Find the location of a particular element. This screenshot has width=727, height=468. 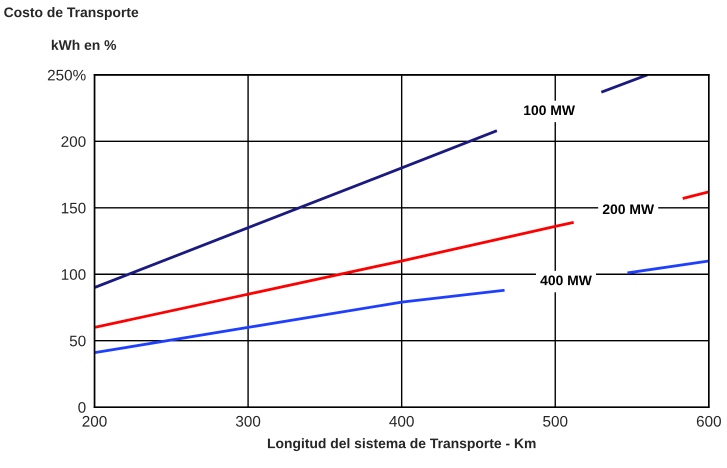

y-axis-title: kWh en % is located at coordinates (84, 45).